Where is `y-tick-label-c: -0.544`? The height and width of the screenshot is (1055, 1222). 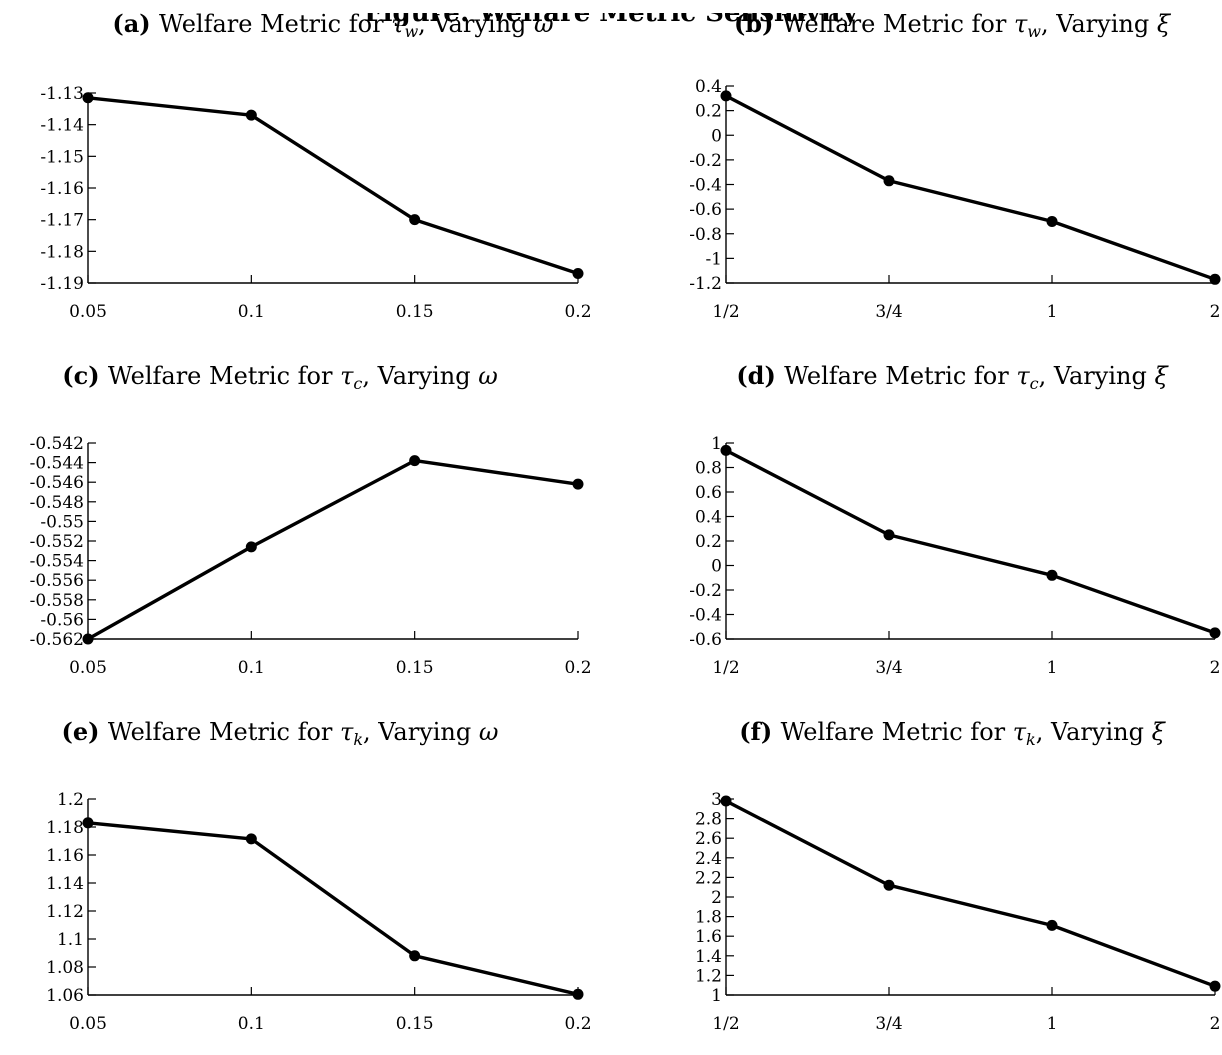 y-tick-label-c: -0.544 is located at coordinates (57, 464).